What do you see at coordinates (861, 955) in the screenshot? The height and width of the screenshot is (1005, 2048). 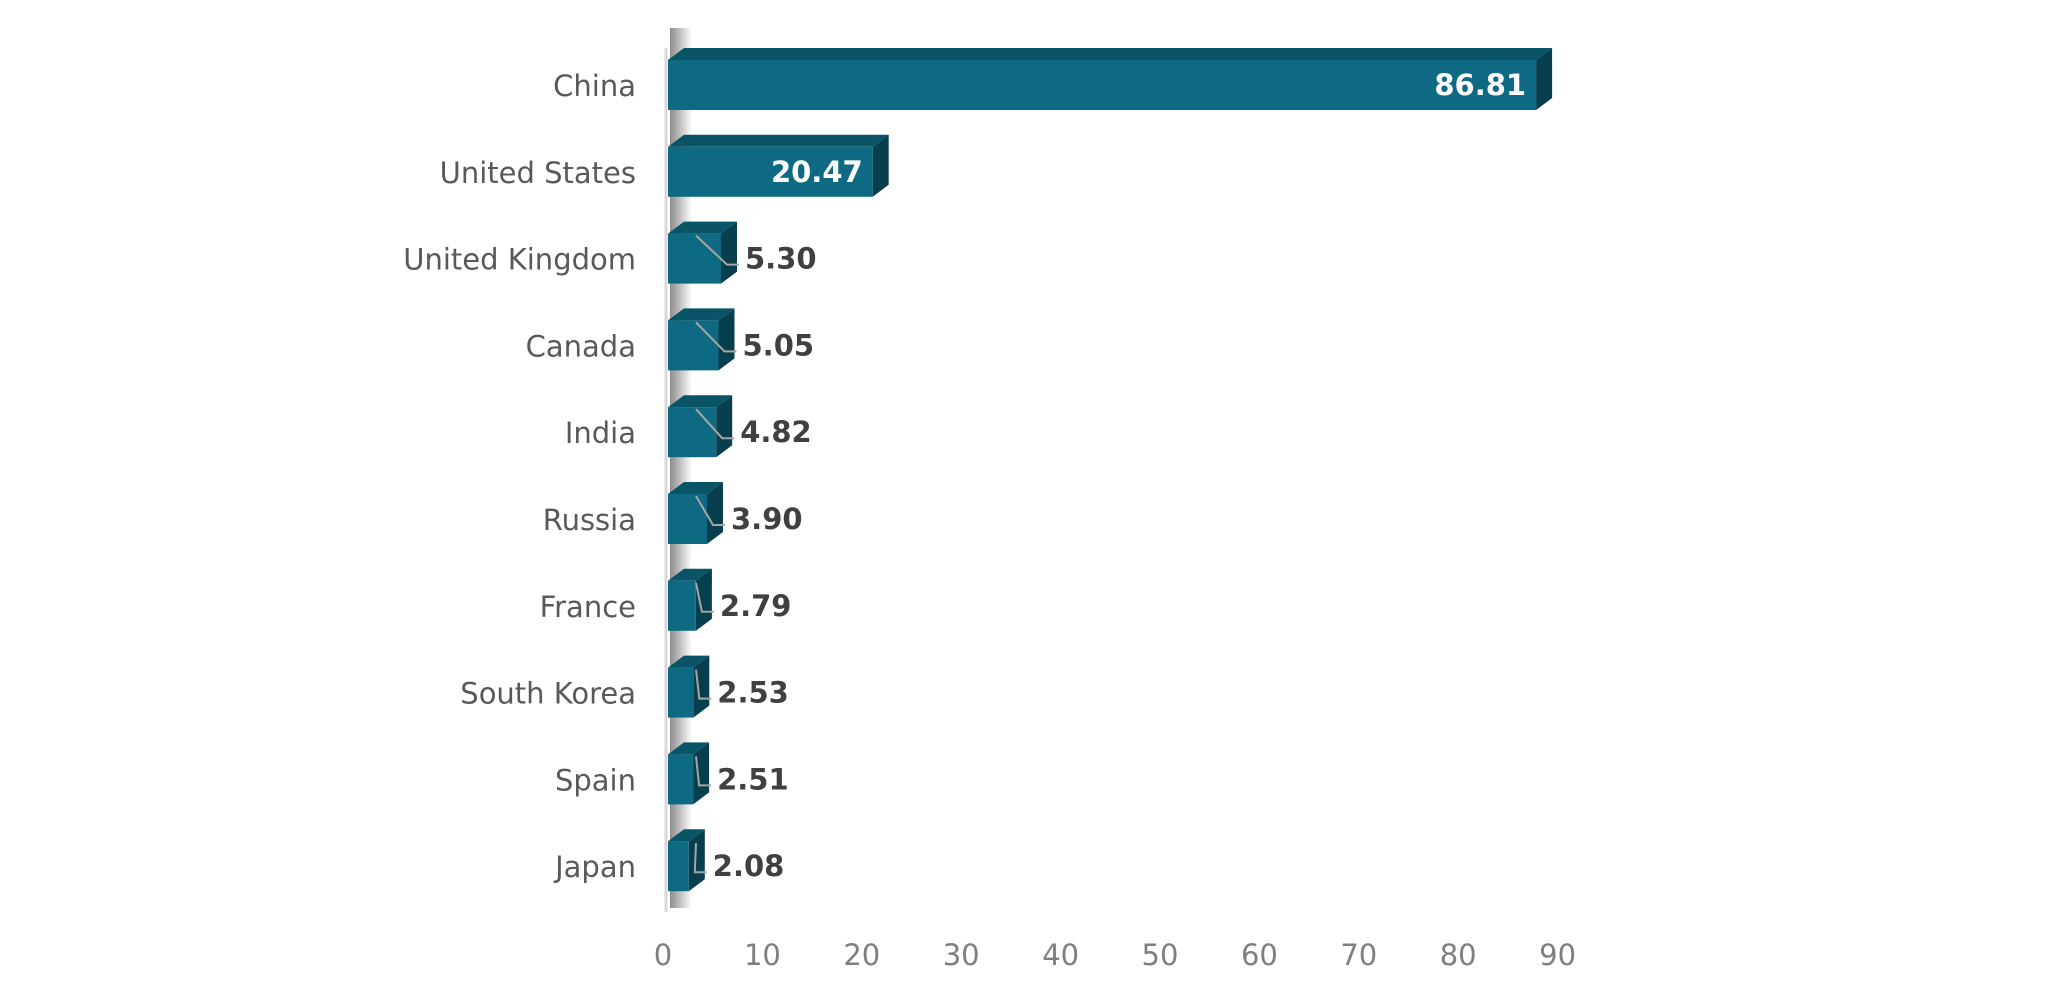 I see `x-tick-label: 20` at bounding box center [861, 955].